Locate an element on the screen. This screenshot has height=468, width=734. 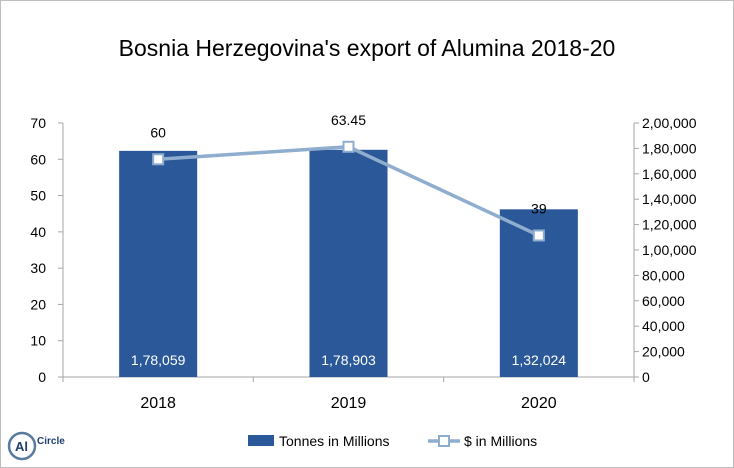
line-point-2019 is located at coordinates (348, 146).